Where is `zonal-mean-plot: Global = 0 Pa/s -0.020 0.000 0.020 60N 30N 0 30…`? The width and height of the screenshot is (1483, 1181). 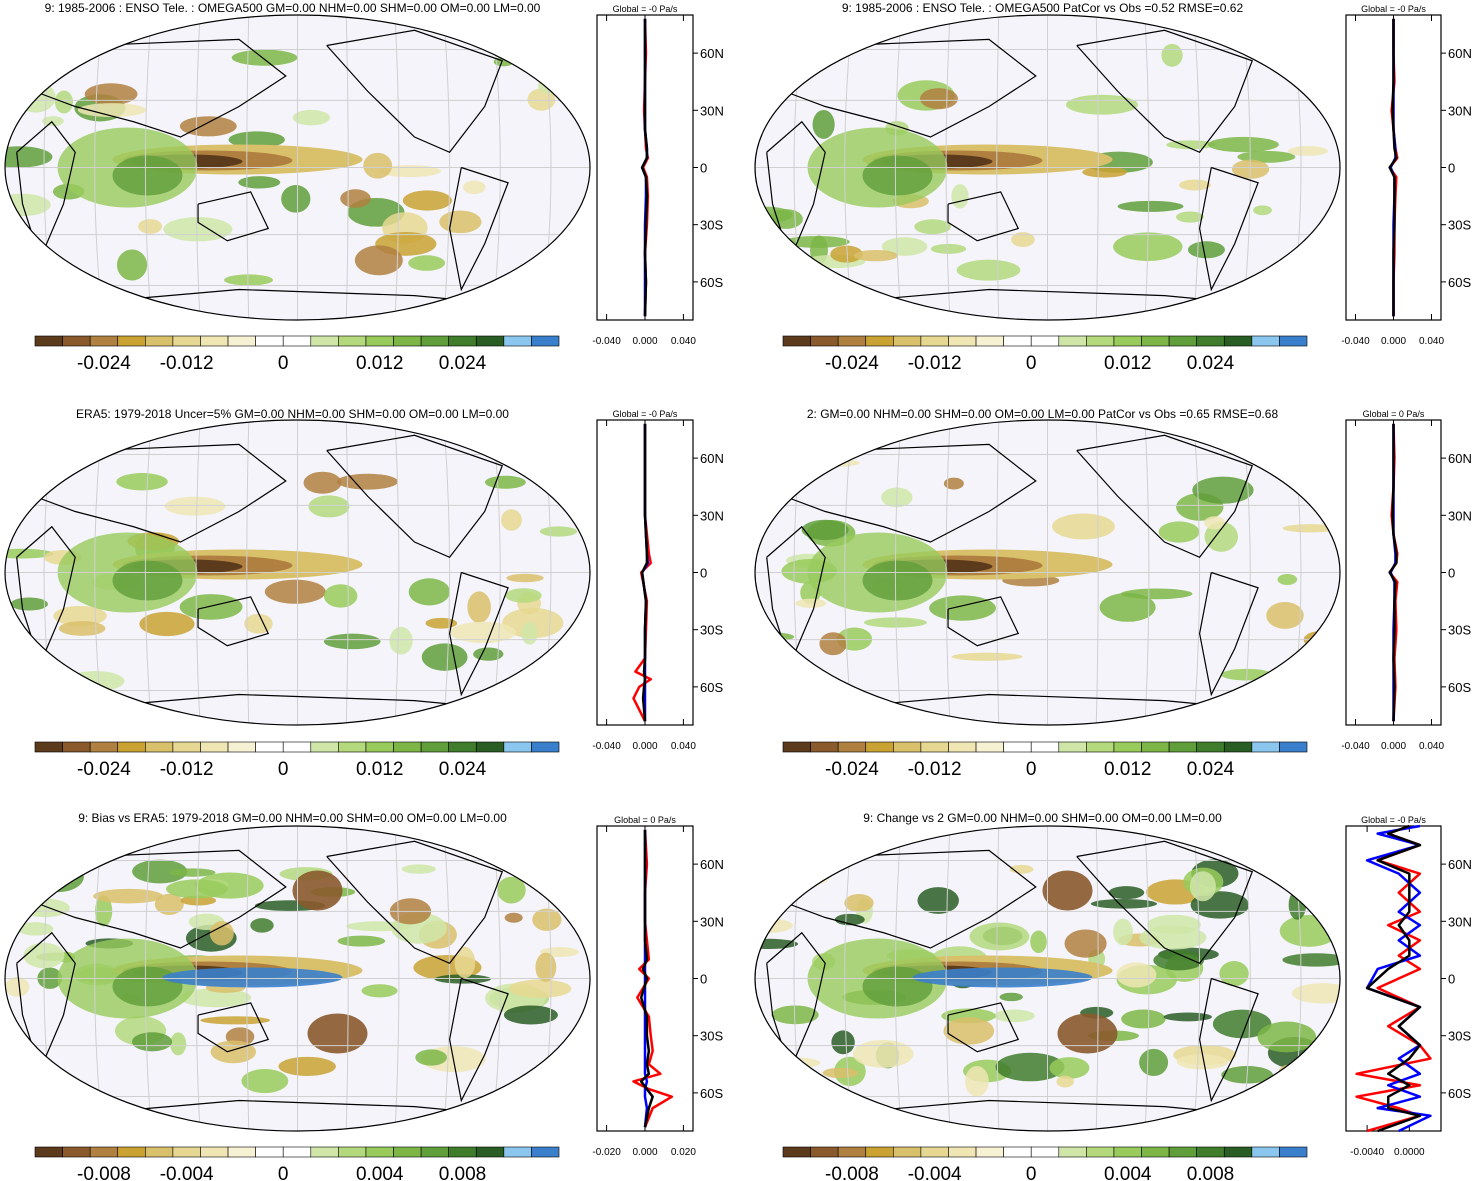
zonal-mean-plot: Global = 0 Pa/s -0.020 0.000 0.020 60N 30N 0 30… is located at coordinates (657, 986).